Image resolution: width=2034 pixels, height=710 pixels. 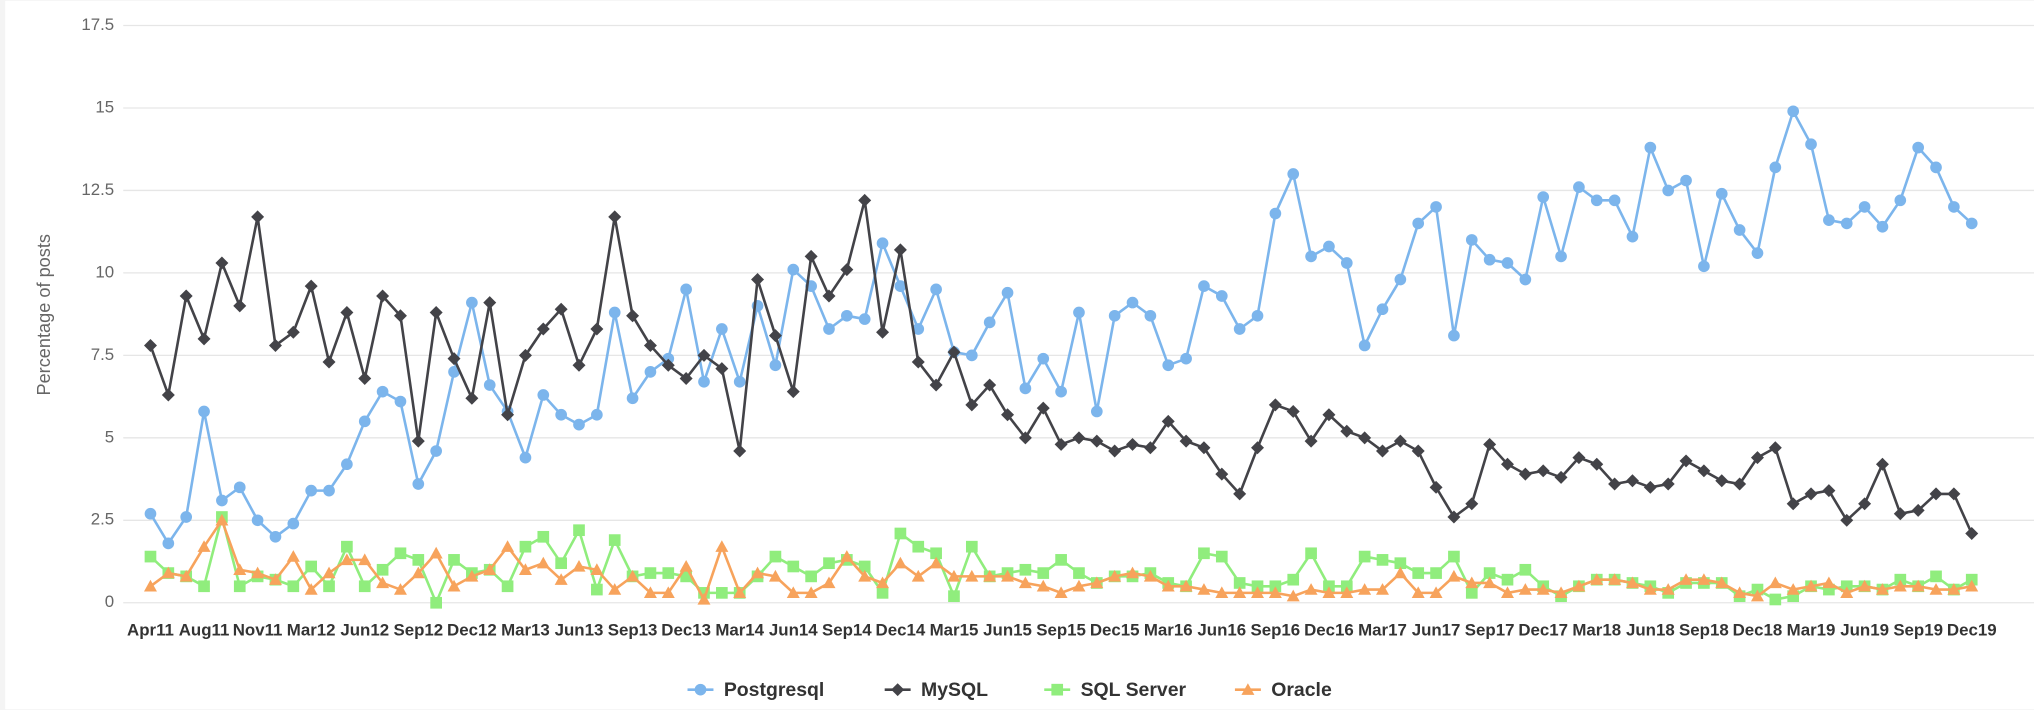 What do you see at coordinates (97, 189) in the screenshot?
I see `y-tick-label: 12.5` at bounding box center [97, 189].